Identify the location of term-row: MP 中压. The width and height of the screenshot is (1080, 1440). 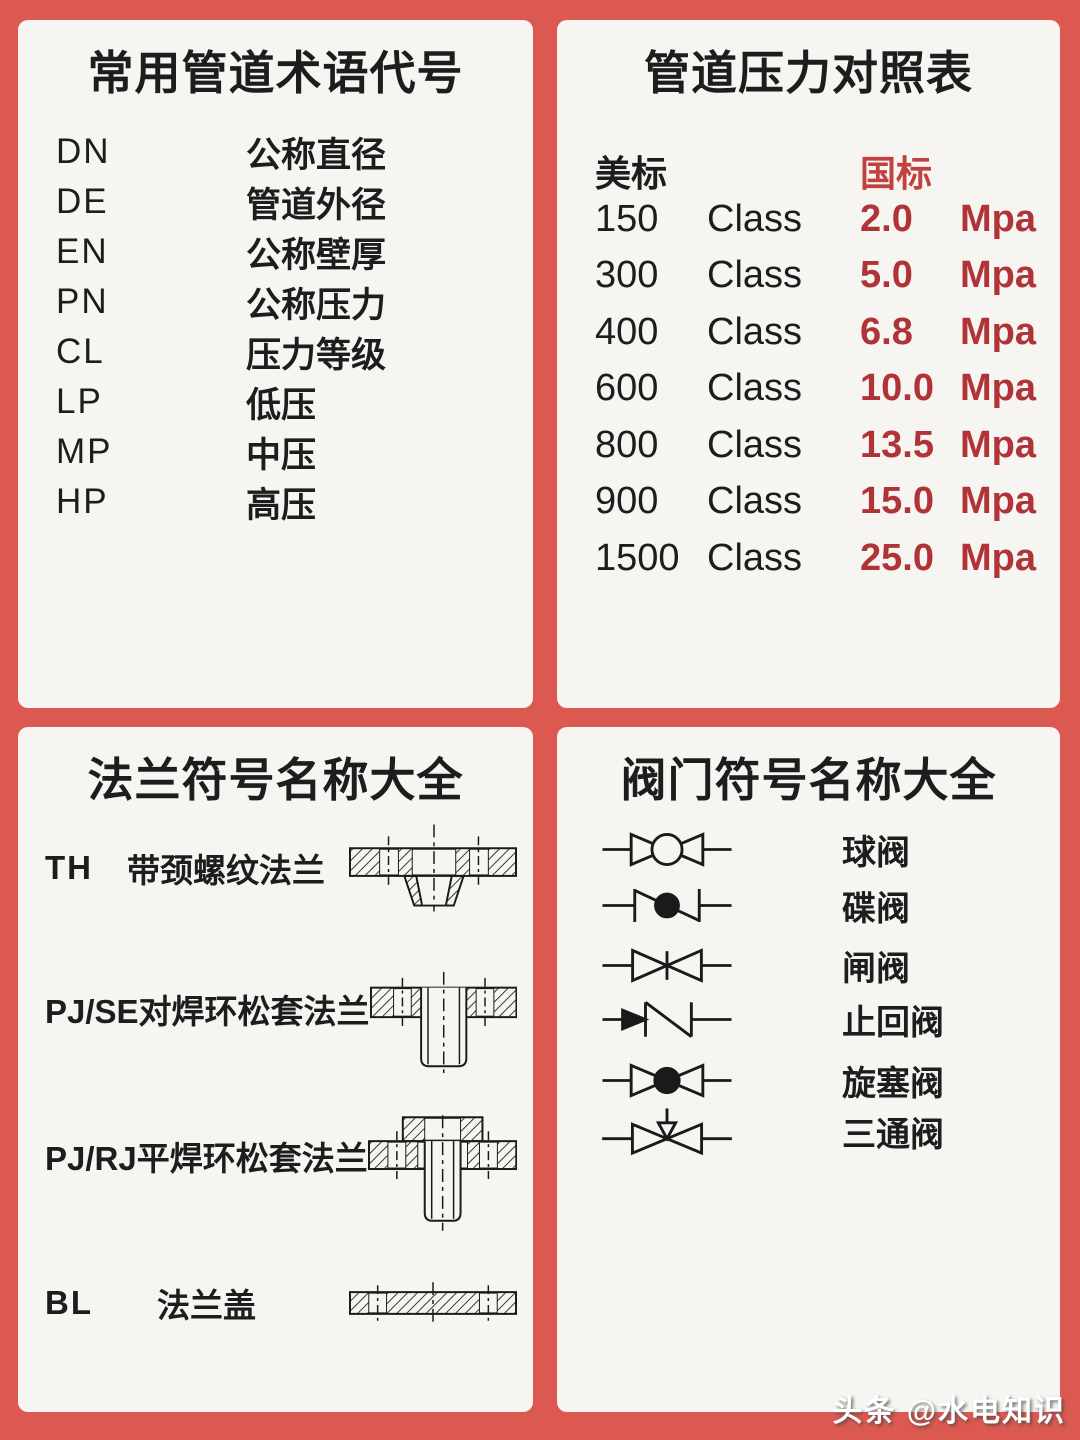
(275, 452).